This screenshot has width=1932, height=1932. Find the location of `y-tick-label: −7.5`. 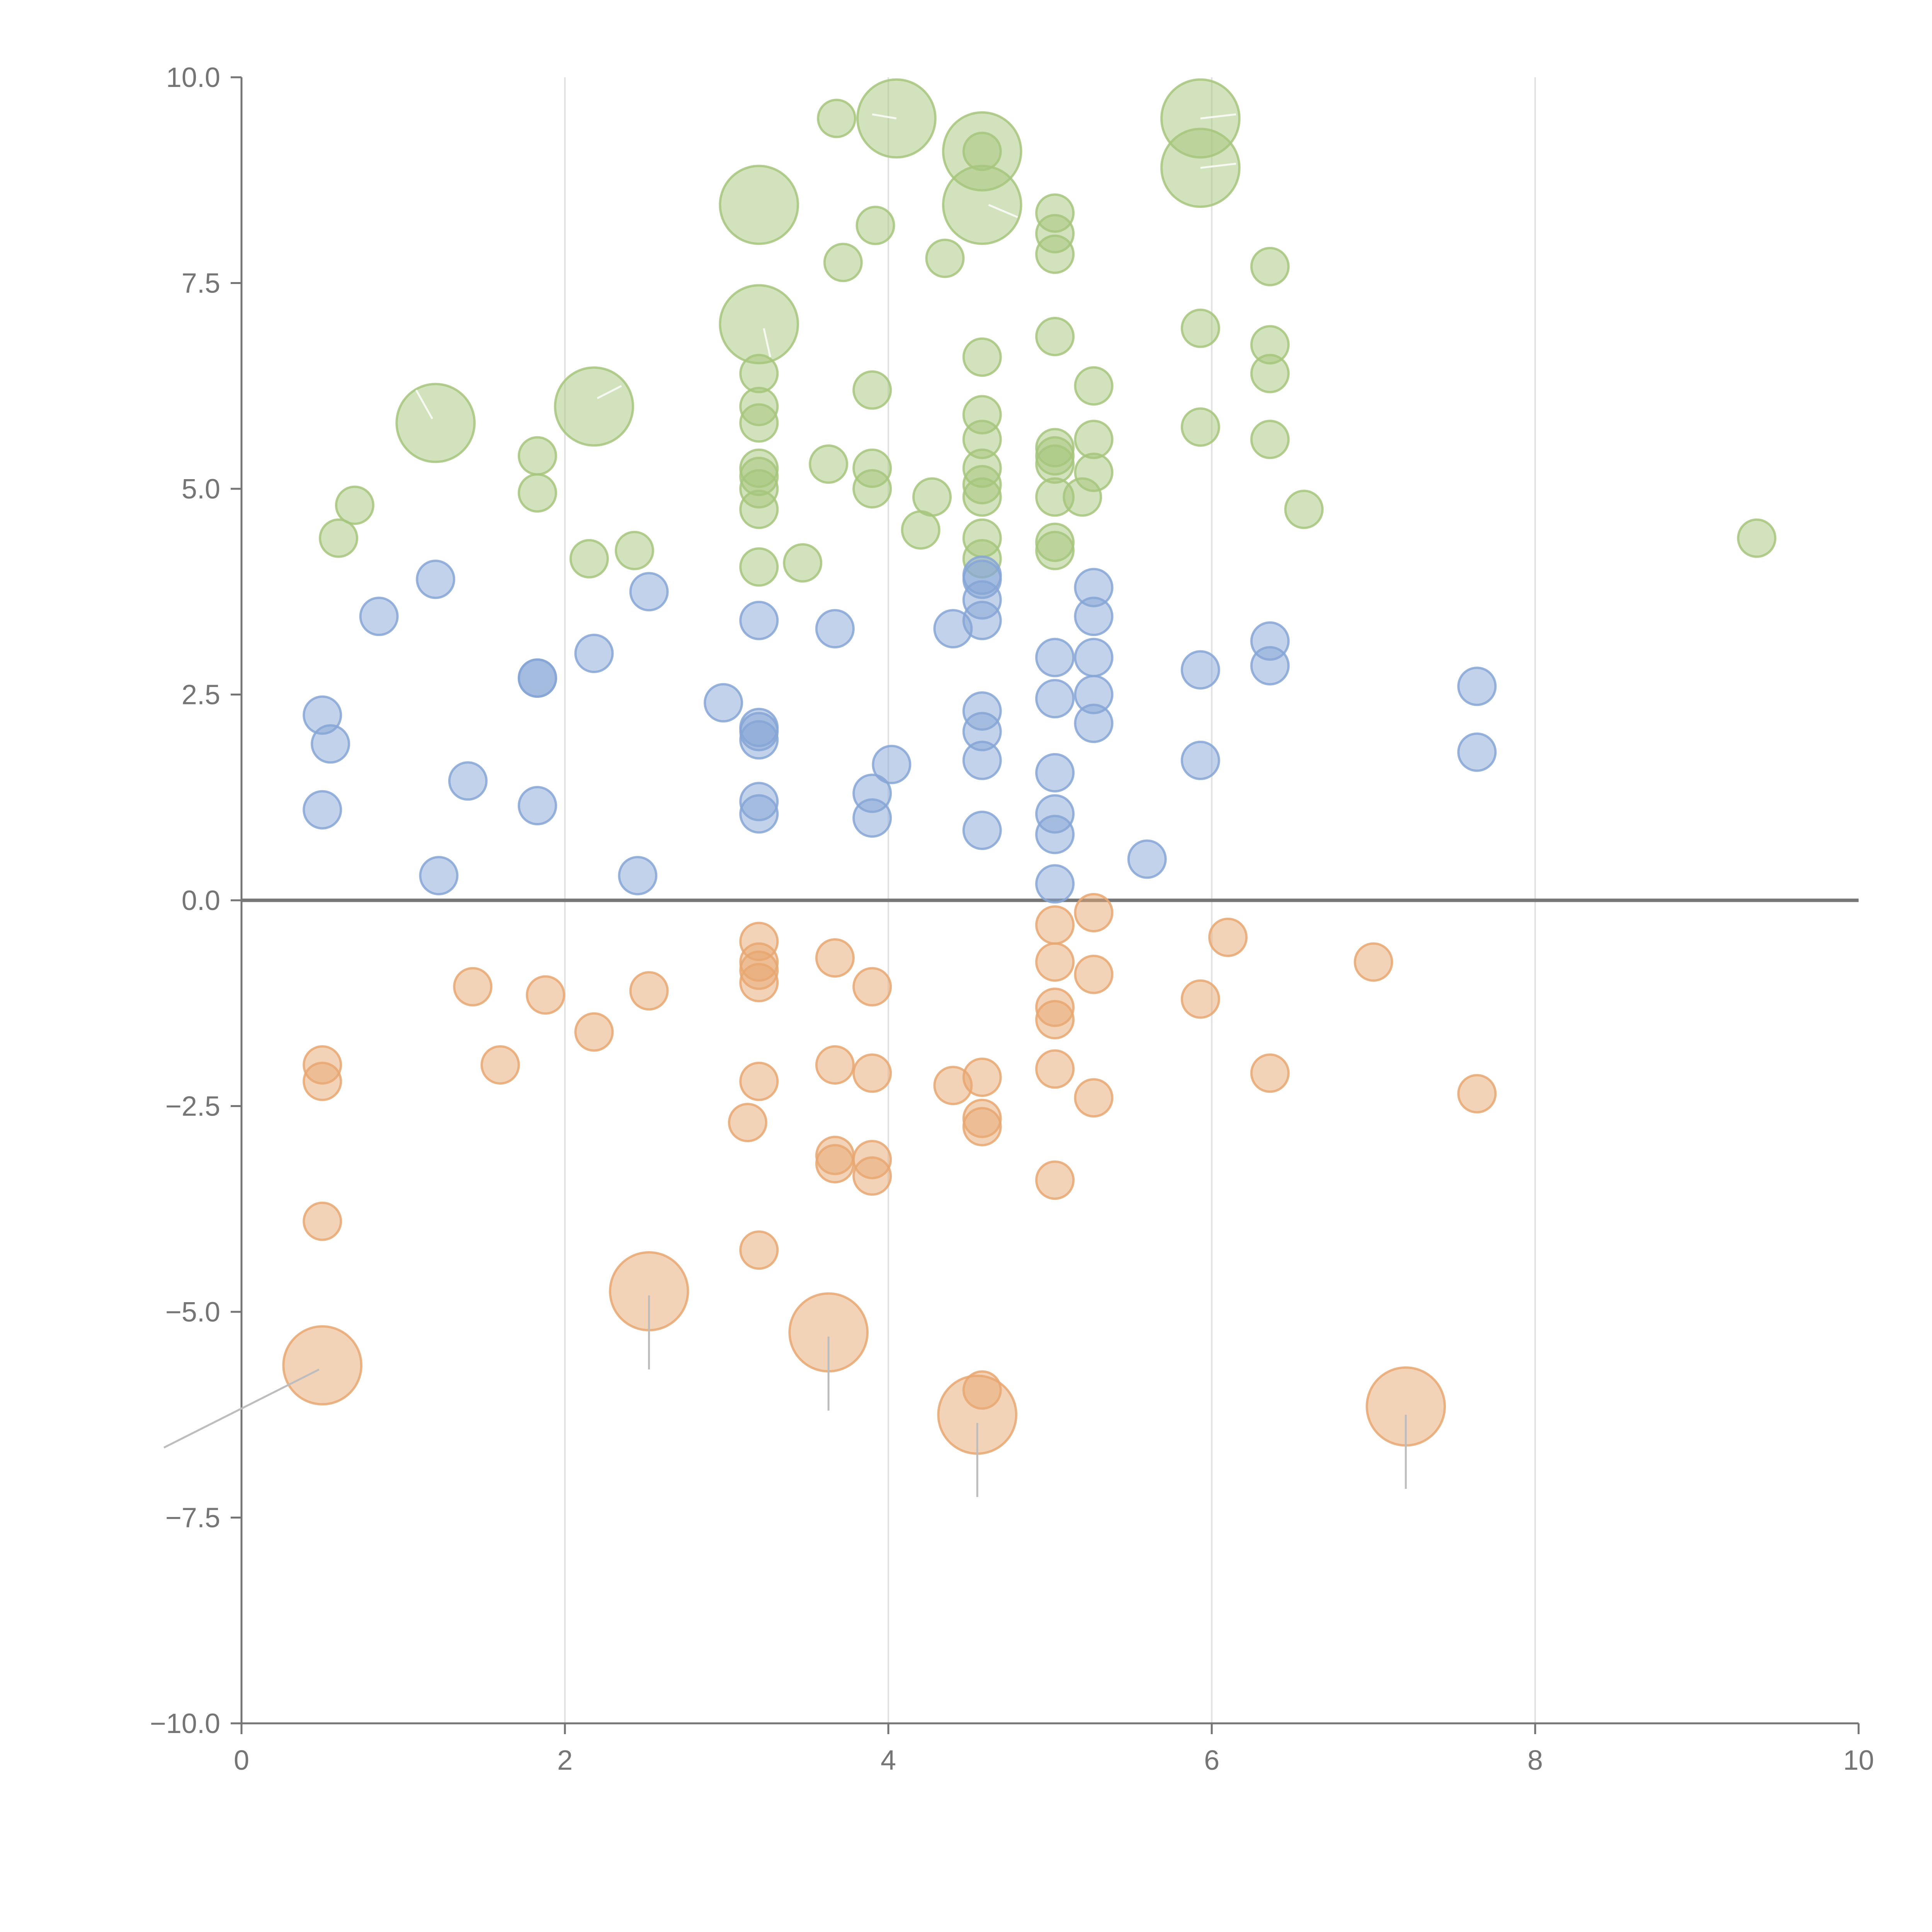

y-tick-label: −7.5 is located at coordinates (192, 1518).